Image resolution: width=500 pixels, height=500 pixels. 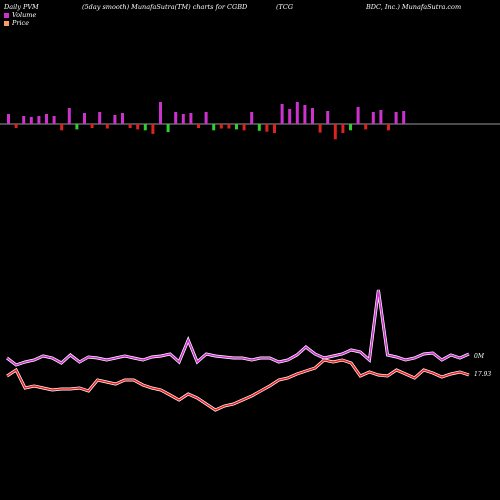 I want to click on legend-price-label: Price, so click(x=21, y=23).